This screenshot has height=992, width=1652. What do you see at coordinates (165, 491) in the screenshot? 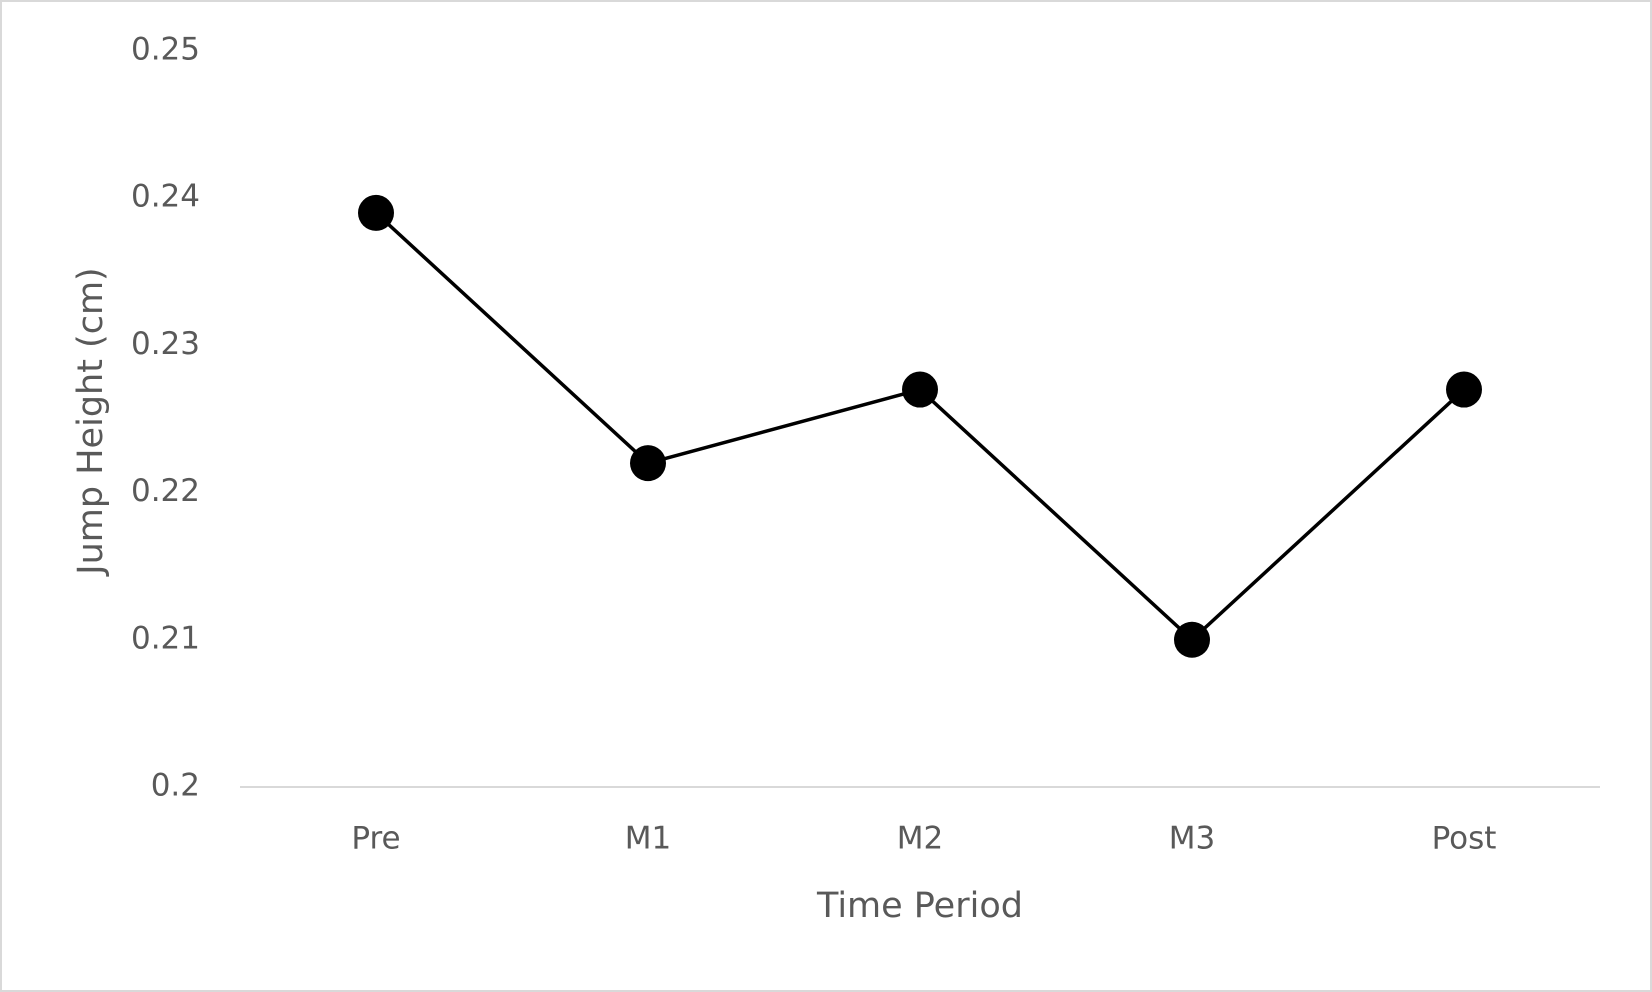
I see `y-tick-label: 0.22` at bounding box center [165, 491].